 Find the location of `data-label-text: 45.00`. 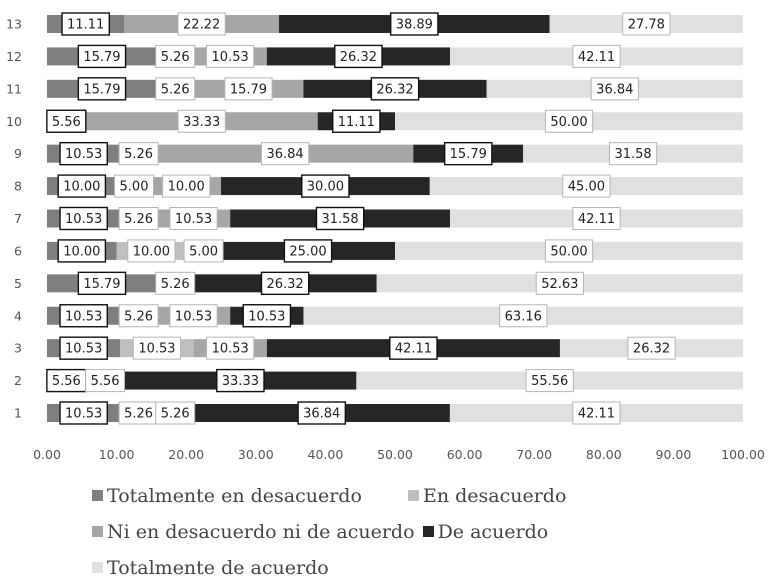

data-label-text: 45.00 is located at coordinates (586, 187).